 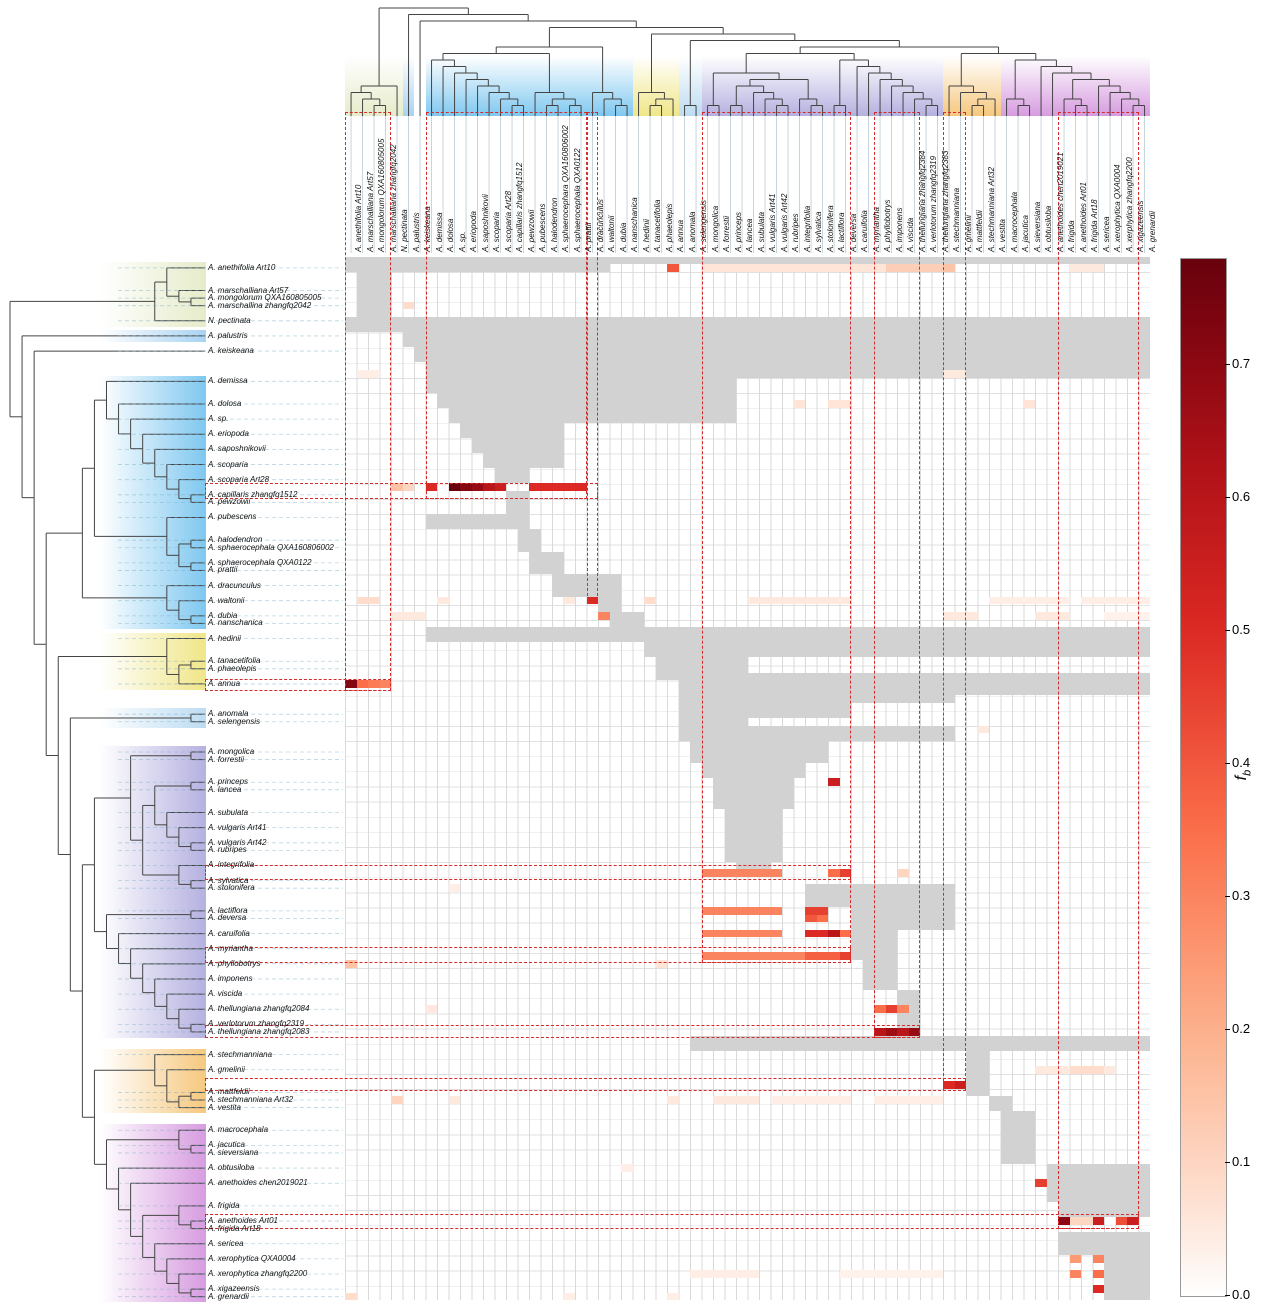 I want to click on colorbar-tick-label: 0.4, so click(x=1241, y=763).